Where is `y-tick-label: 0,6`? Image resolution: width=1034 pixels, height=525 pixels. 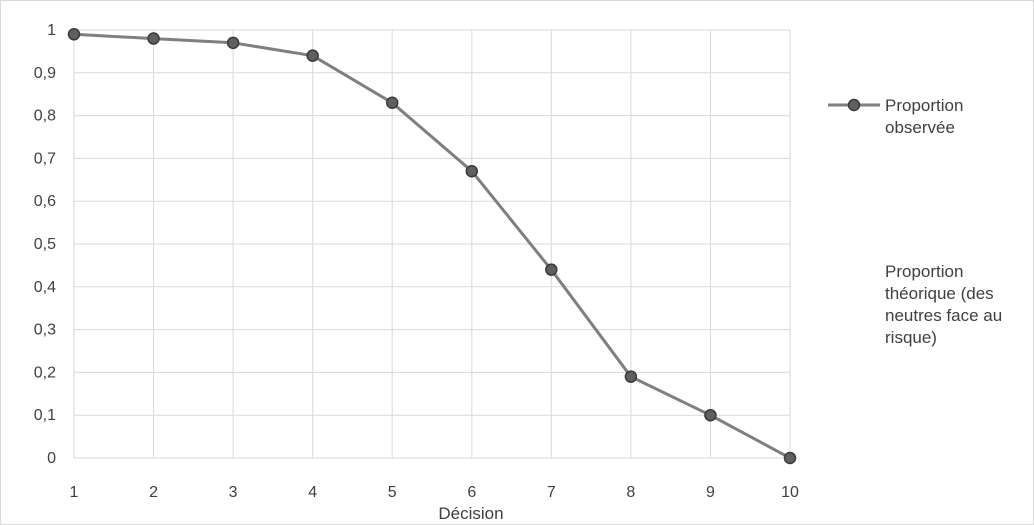
y-tick-label: 0,6 is located at coordinates (45, 201).